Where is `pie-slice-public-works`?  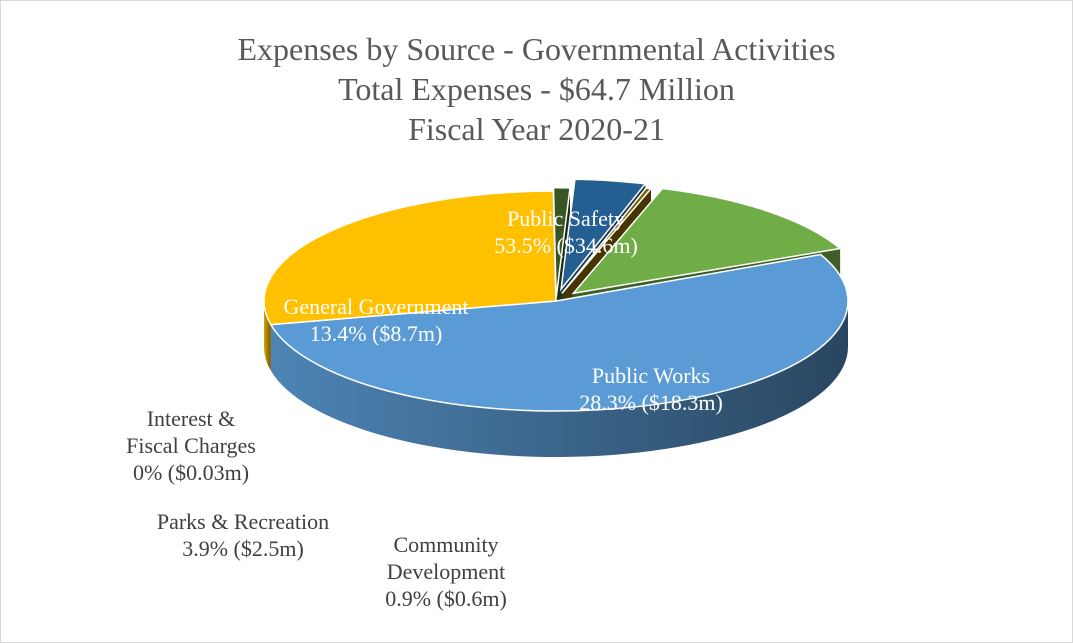
pie-slice-public-works is located at coordinates (410, 258).